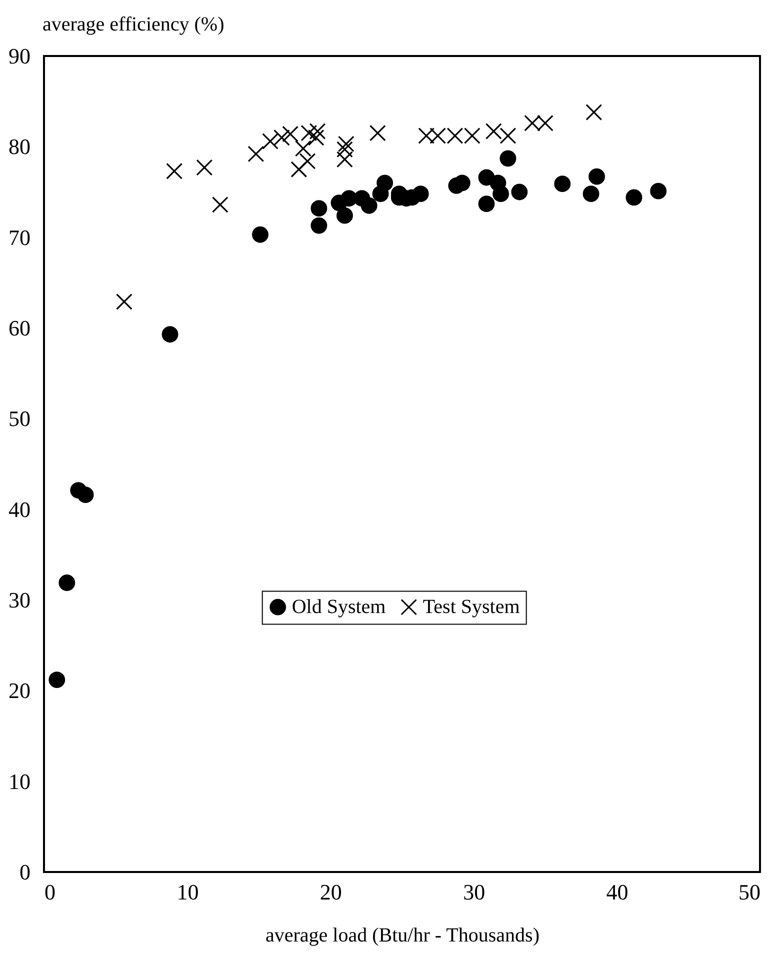 Image resolution: width=778 pixels, height=955 pixels. I want to click on y-axis-title: average efficiency (%), so click(133, 25).